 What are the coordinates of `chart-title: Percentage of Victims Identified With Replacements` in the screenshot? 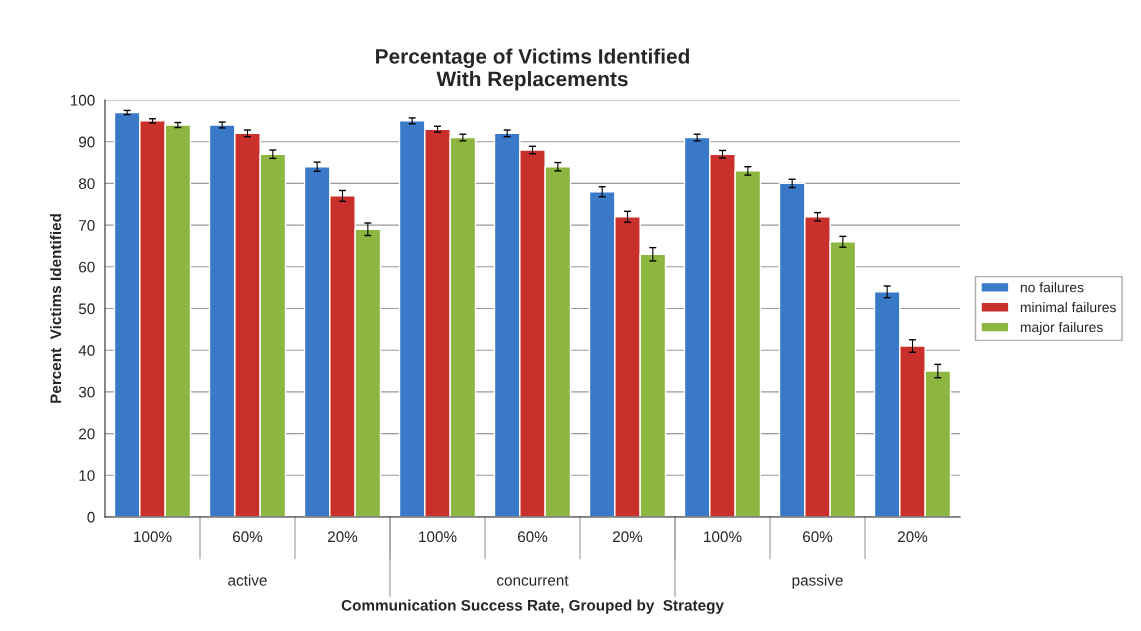 It's located at (532, 69).